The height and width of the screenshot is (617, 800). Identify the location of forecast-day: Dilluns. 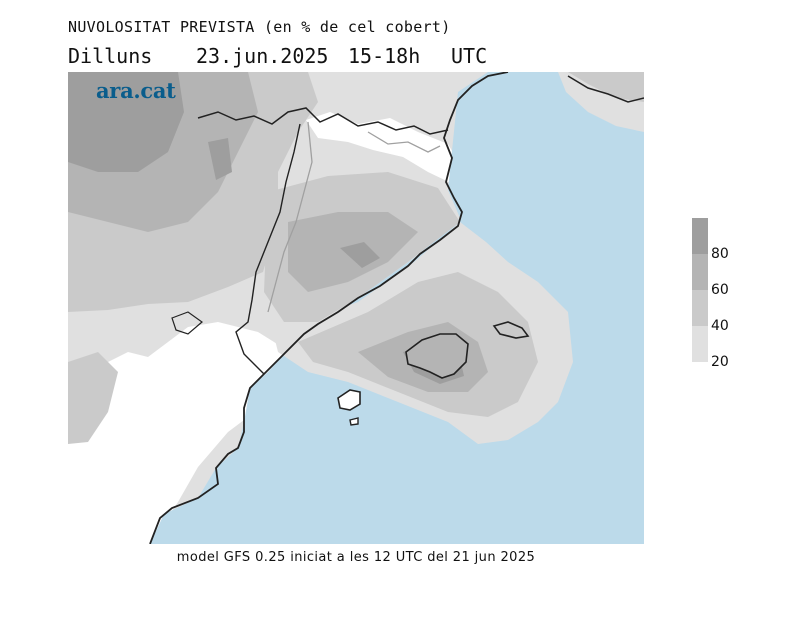
(110, 56).